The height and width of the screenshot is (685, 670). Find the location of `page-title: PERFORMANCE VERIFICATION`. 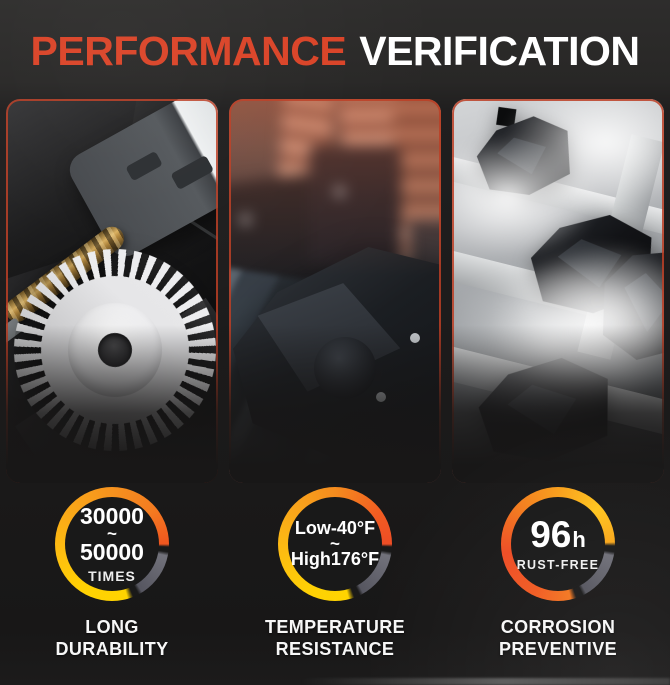

page-title: PERFORMANCE VERIFICATION is located at coordinates (335, 51).